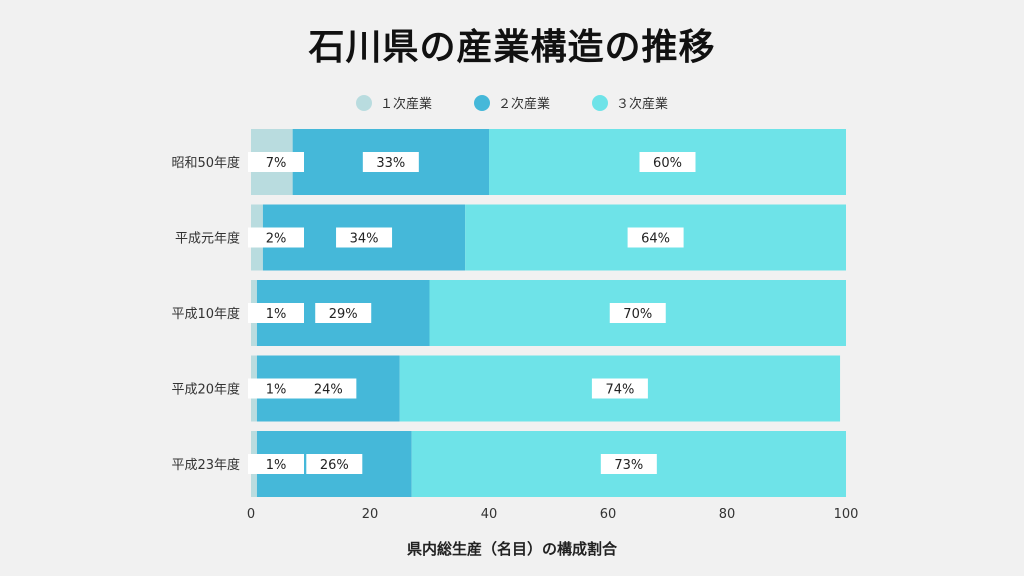 The image size is (1024, 576). I want to click on x-tick-label: 0, so click(251, 514).